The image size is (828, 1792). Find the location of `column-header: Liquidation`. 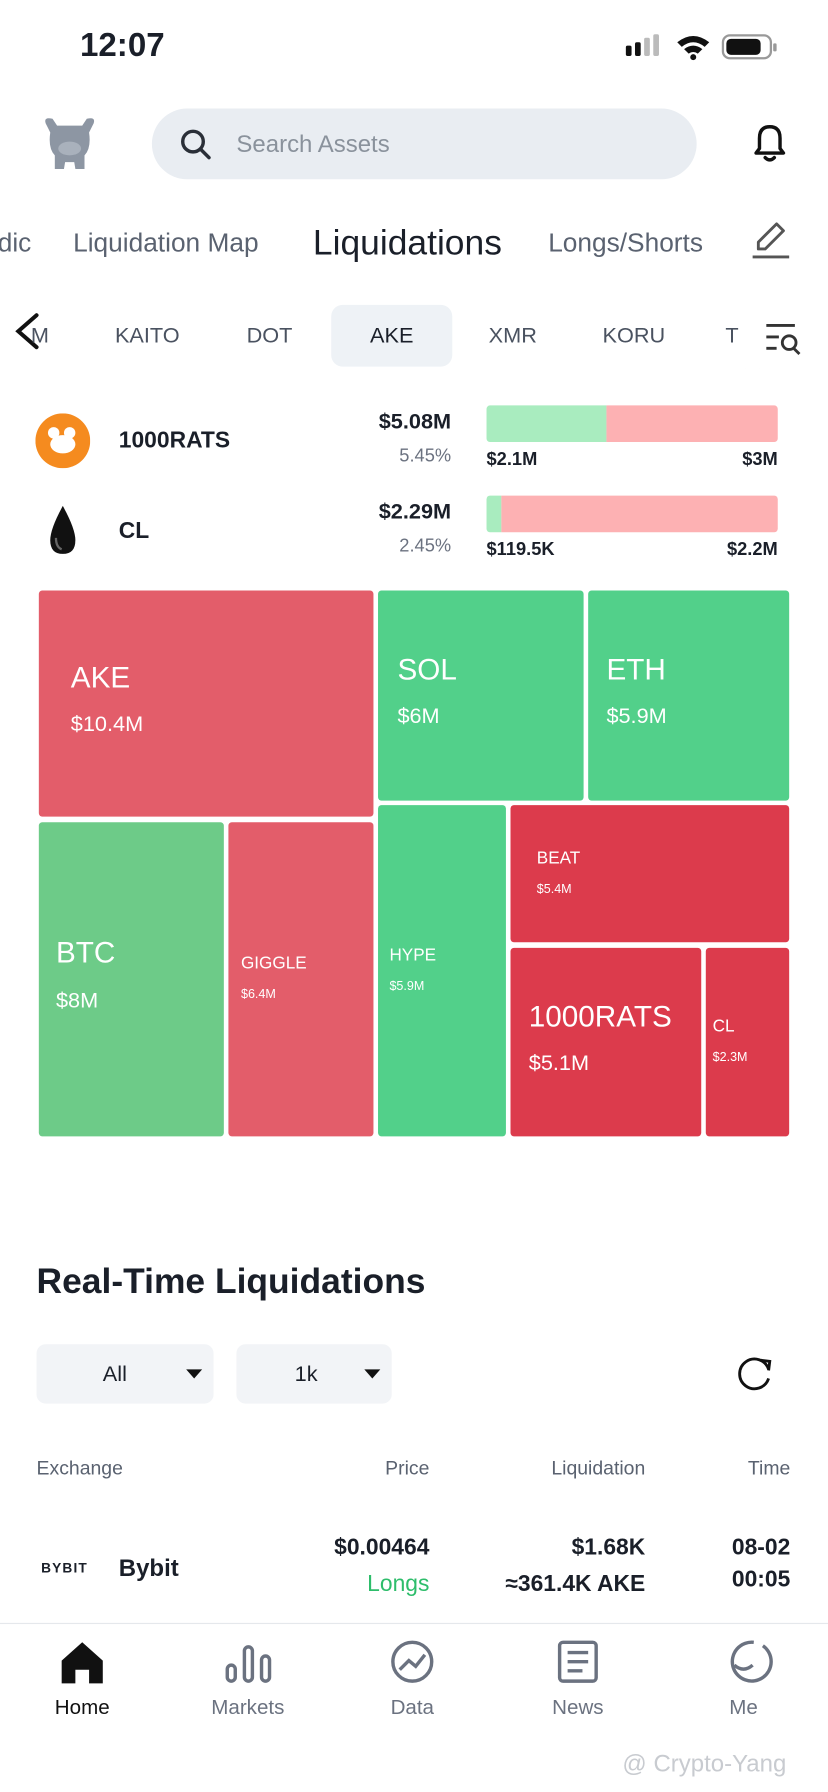

column-header: Liquidation is located at coordinates (598, 1468).